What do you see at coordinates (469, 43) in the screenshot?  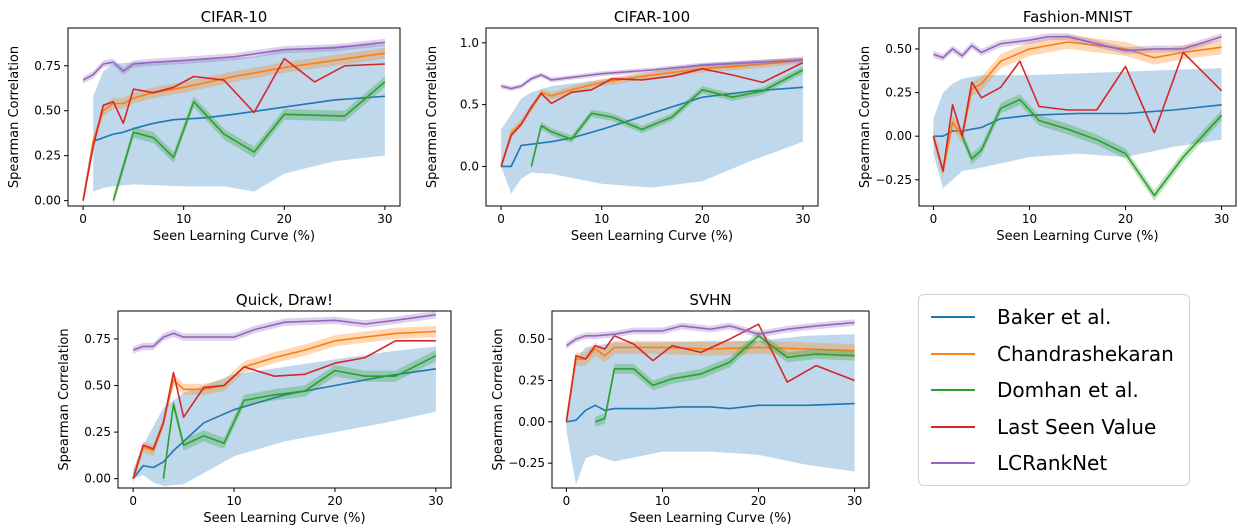 I see `y-tick-label: 1.0` at bounding box center [469, 43].